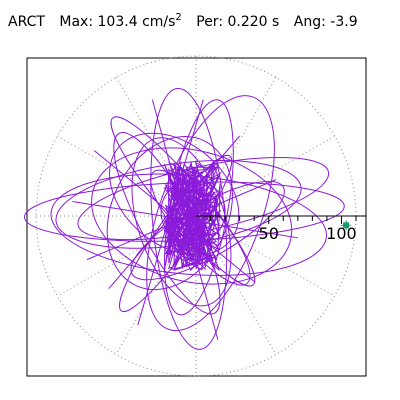 The image size is (400, 400). What do you see at coordinates (117, 22) in the screenshot?
I see `max-value: 103.4` at bounding box center [117, 22].